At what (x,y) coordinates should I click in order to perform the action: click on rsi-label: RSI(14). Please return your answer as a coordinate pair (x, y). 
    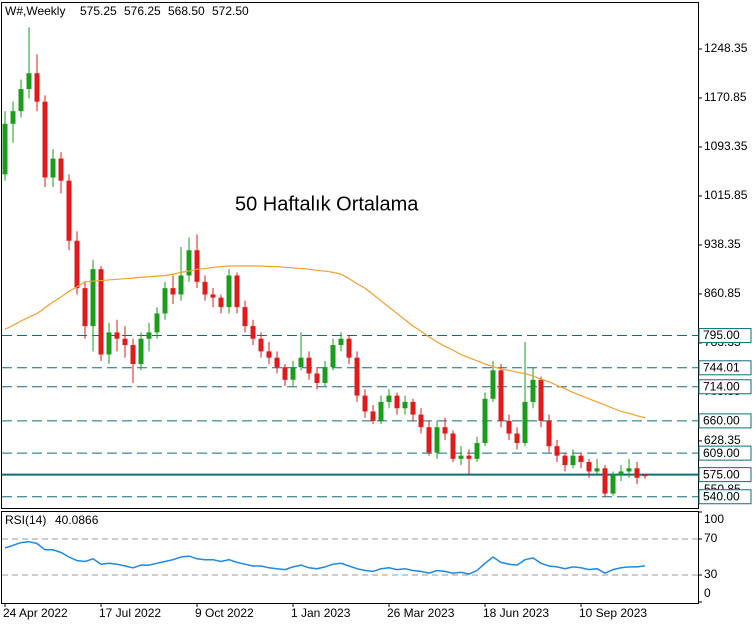
    Looking at the image, I should click on (25, 520).